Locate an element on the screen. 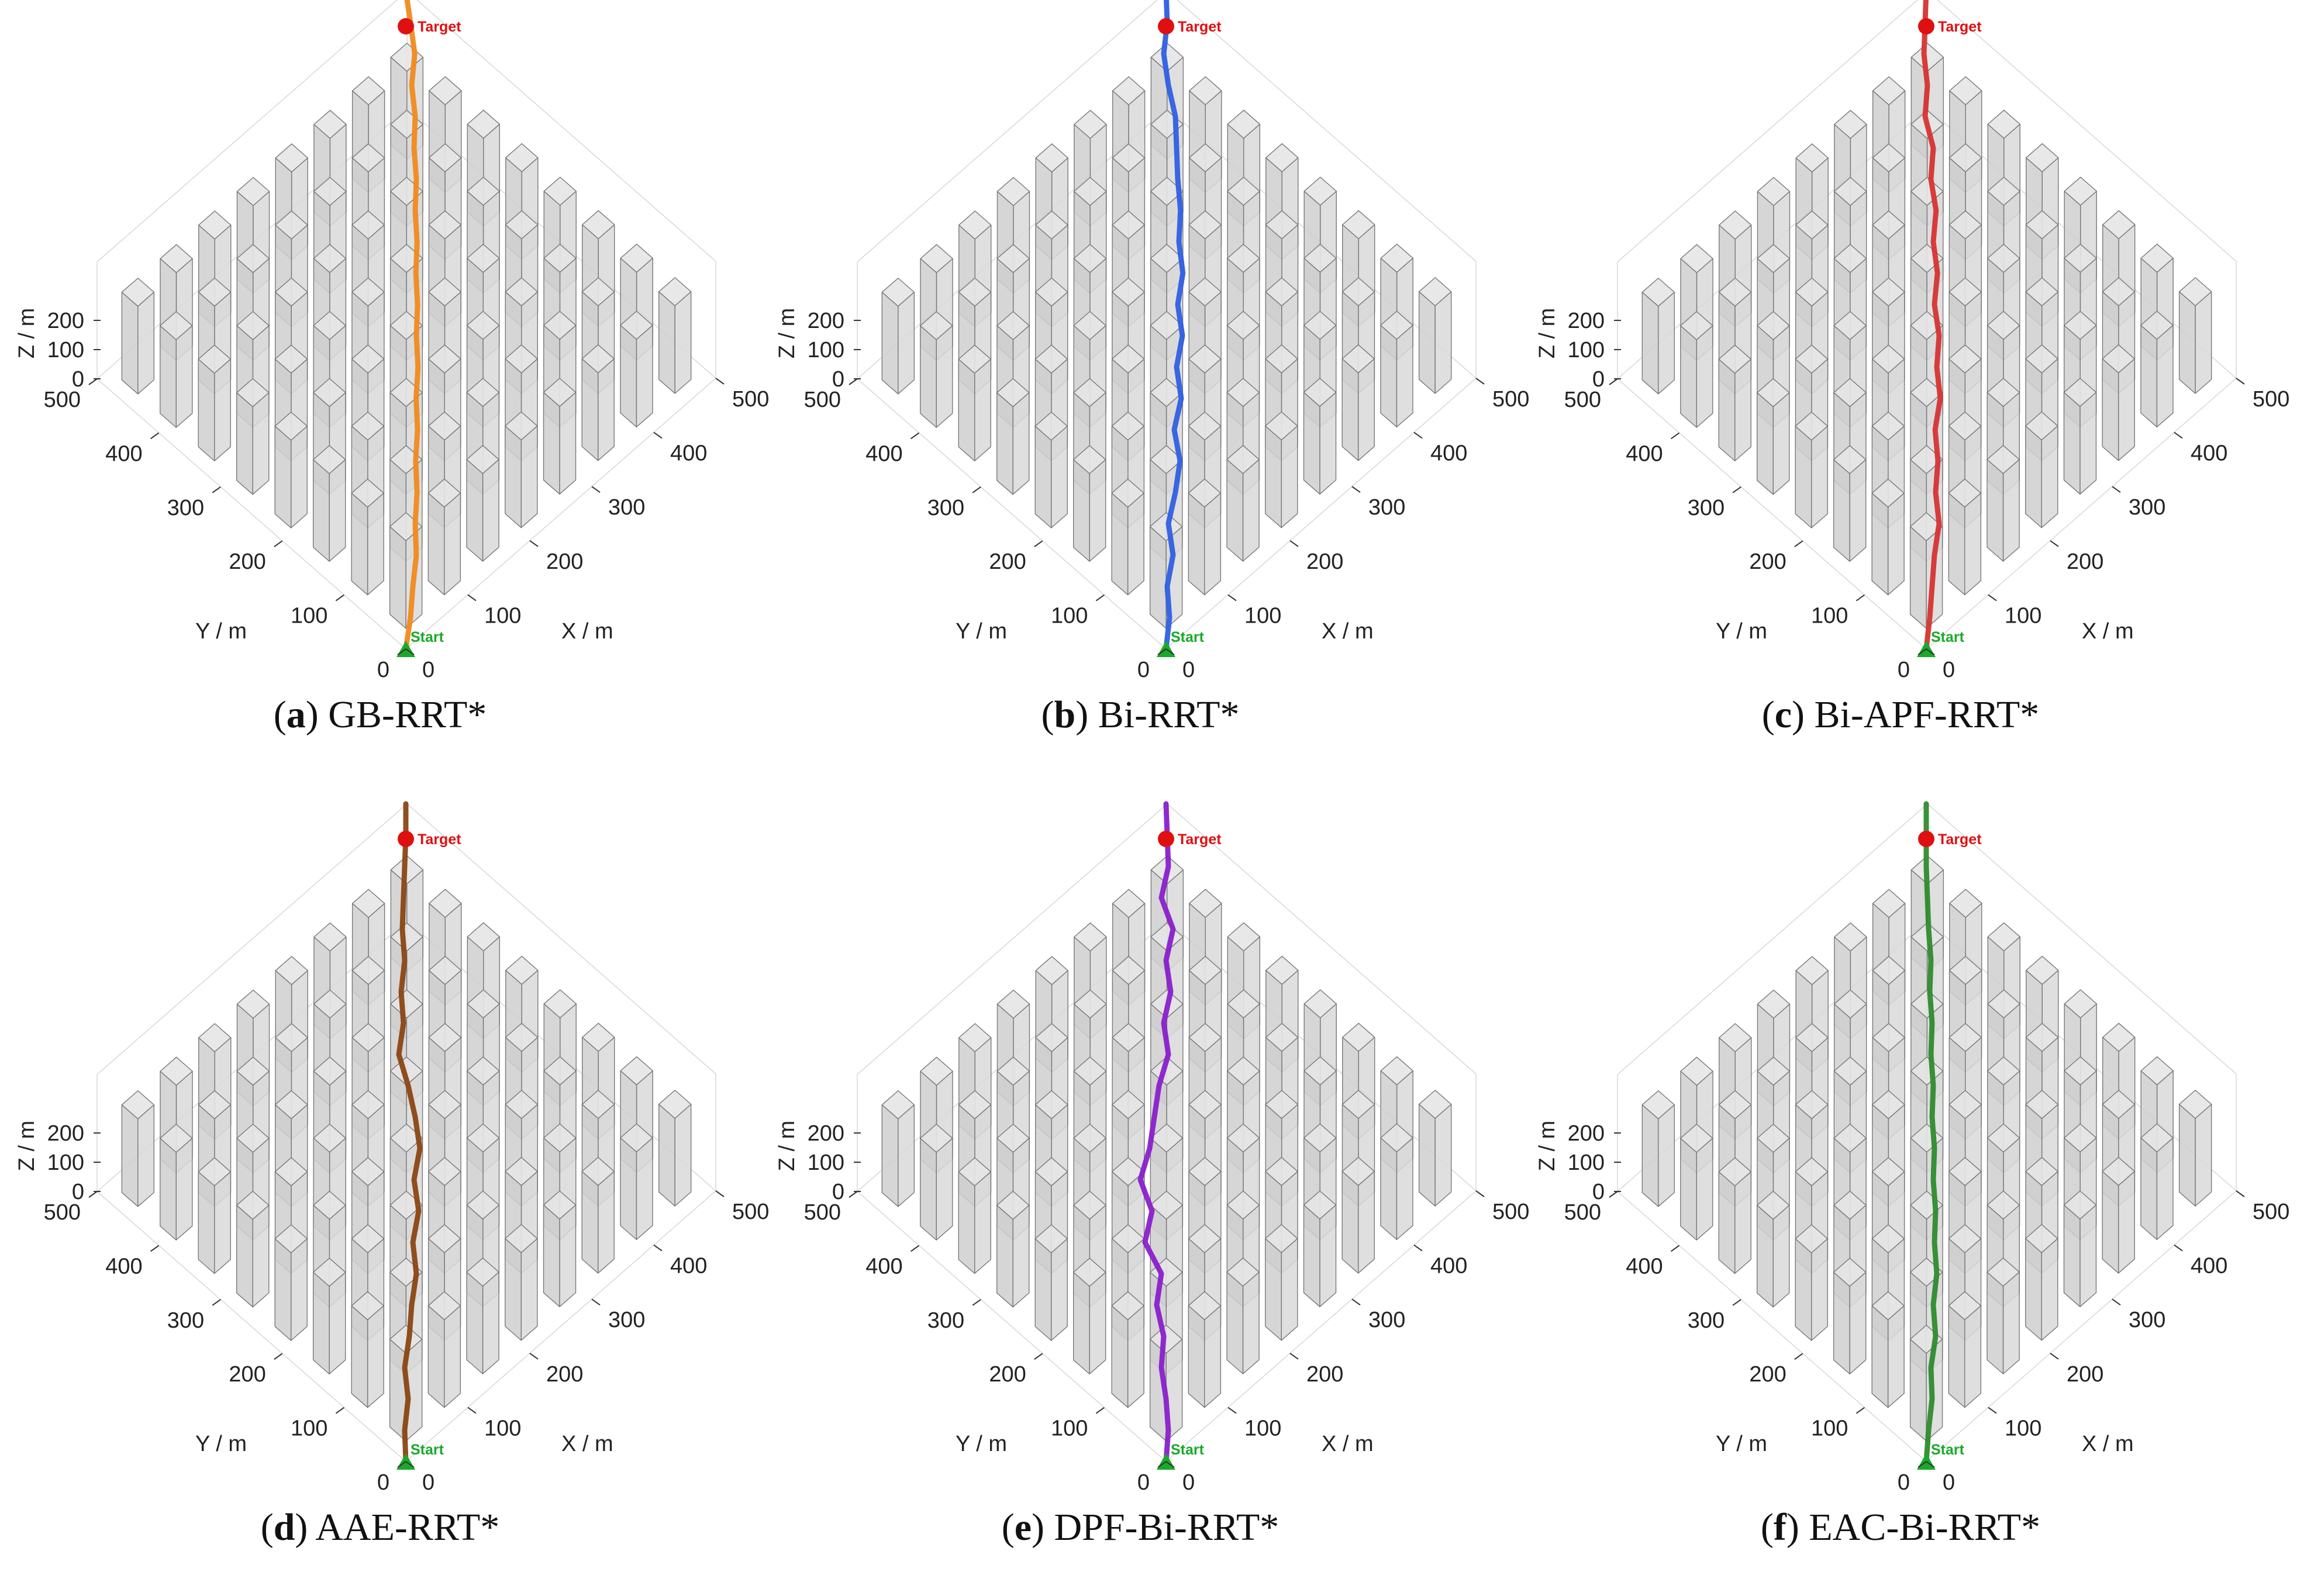 The width and height of the screenshot is (2297, 1596). target-marker is located at coordinates (1926, 26).